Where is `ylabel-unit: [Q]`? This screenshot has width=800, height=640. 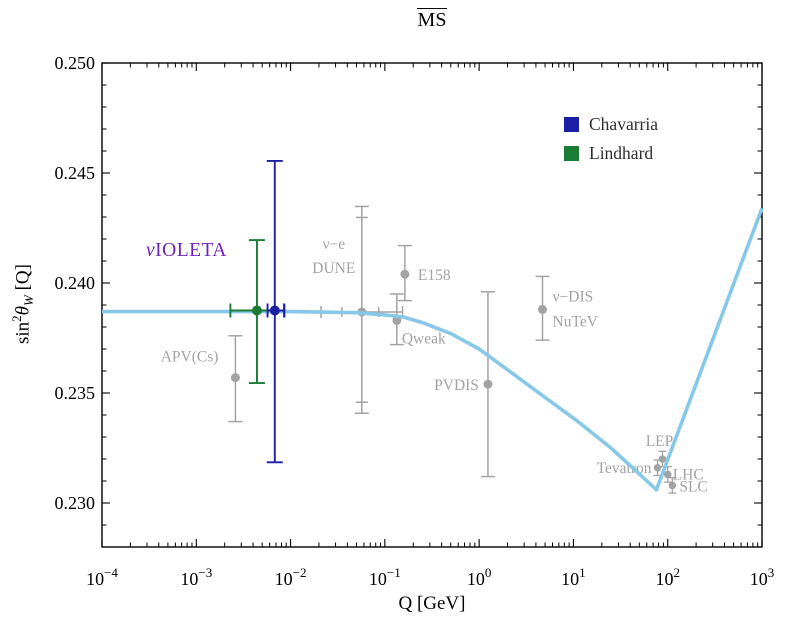
ylabel-unit: [Q] is located at coordinates (23, 280).